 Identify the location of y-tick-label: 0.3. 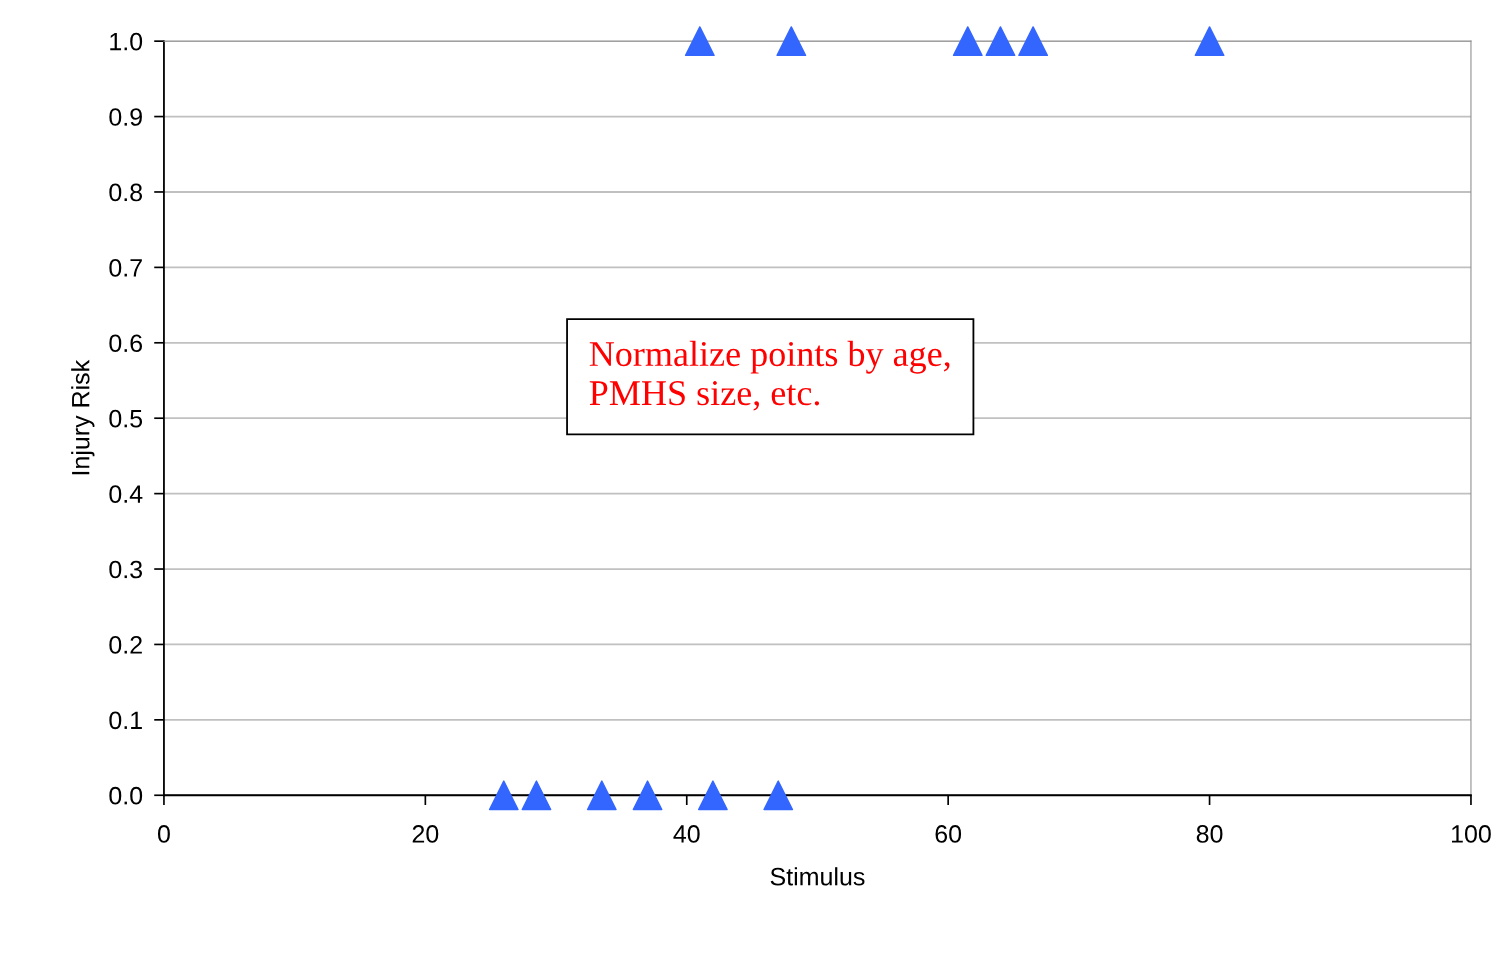
(126, 569).